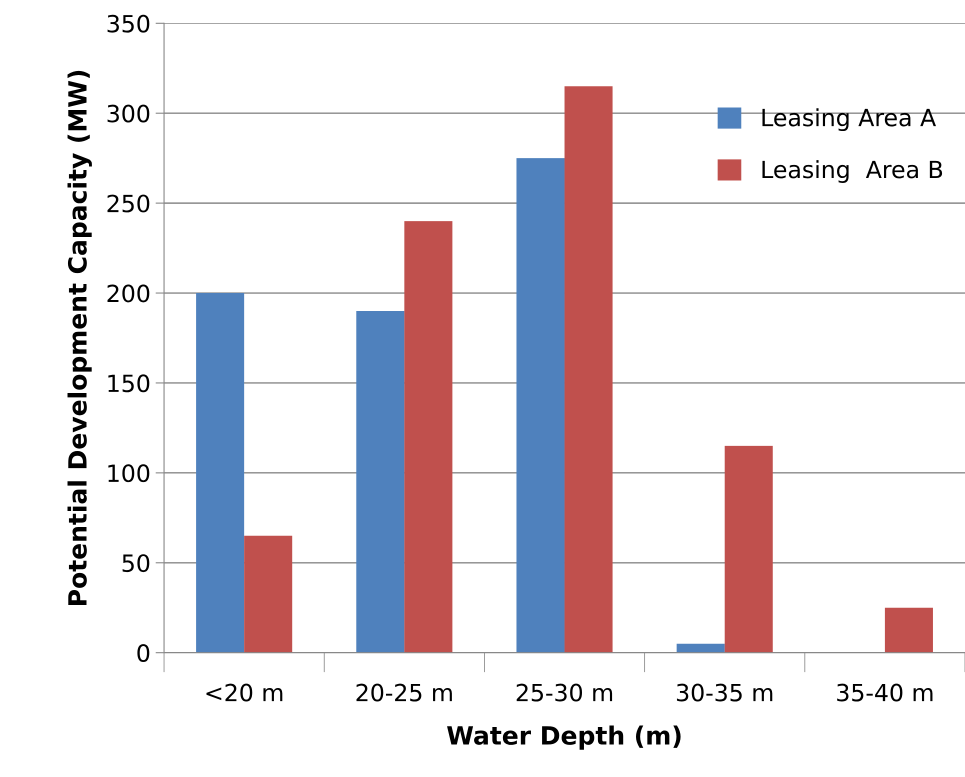  Describe the element at coordinates (849, 120) in the screenshot. I see `legend-label: Leasing Area A` at that location.